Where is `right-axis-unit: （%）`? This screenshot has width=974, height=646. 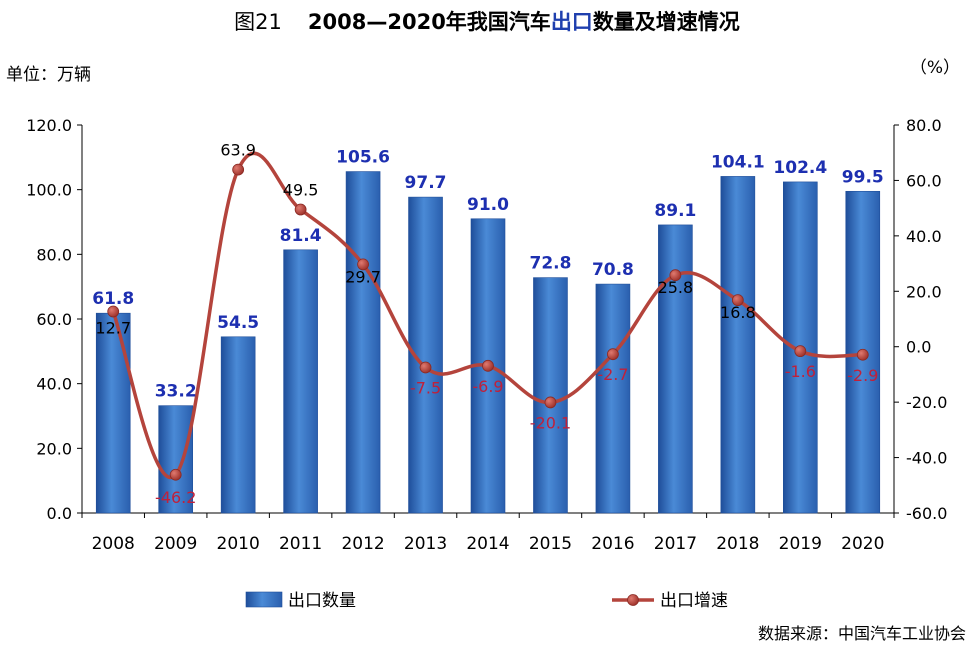 right-axis-unit: （%） is located at coordinates (934, 68).